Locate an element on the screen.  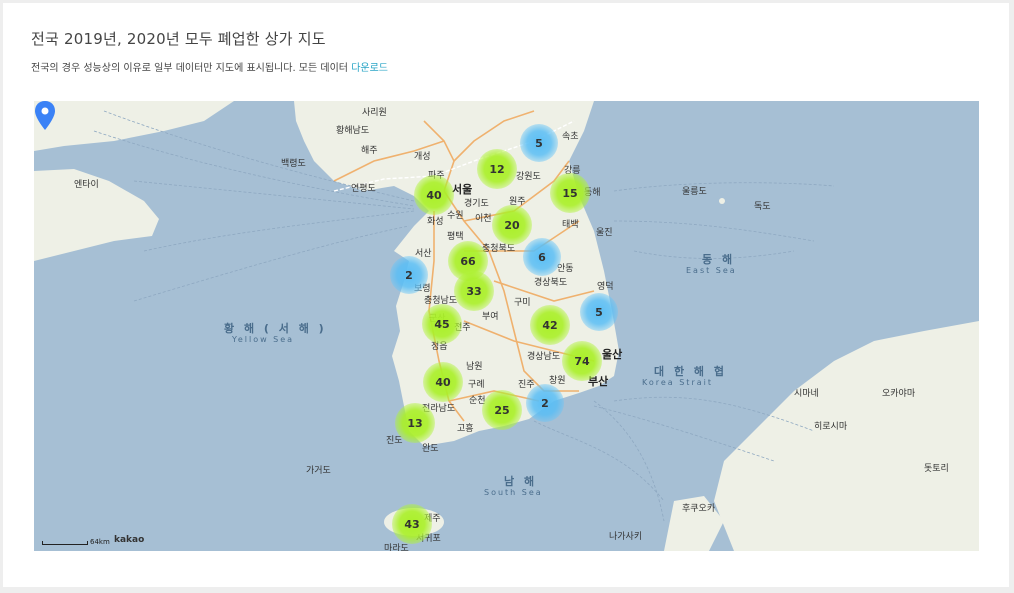
cluster-marker: 13 is located at coordinates (415, 423).